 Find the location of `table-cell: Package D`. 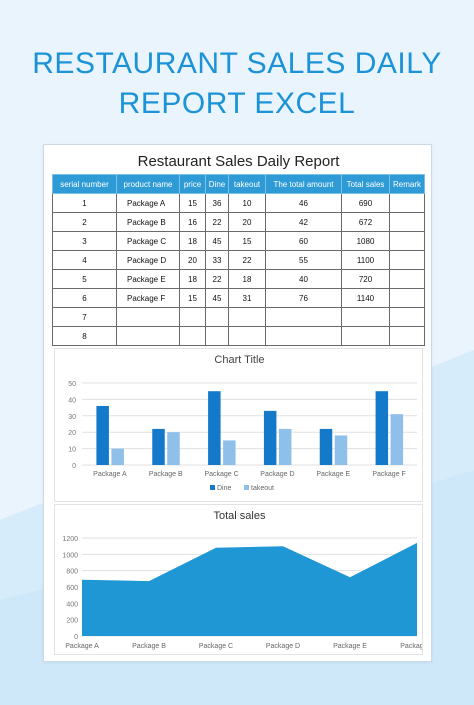

table-cell: Package D is located at coordinates (148, 260).